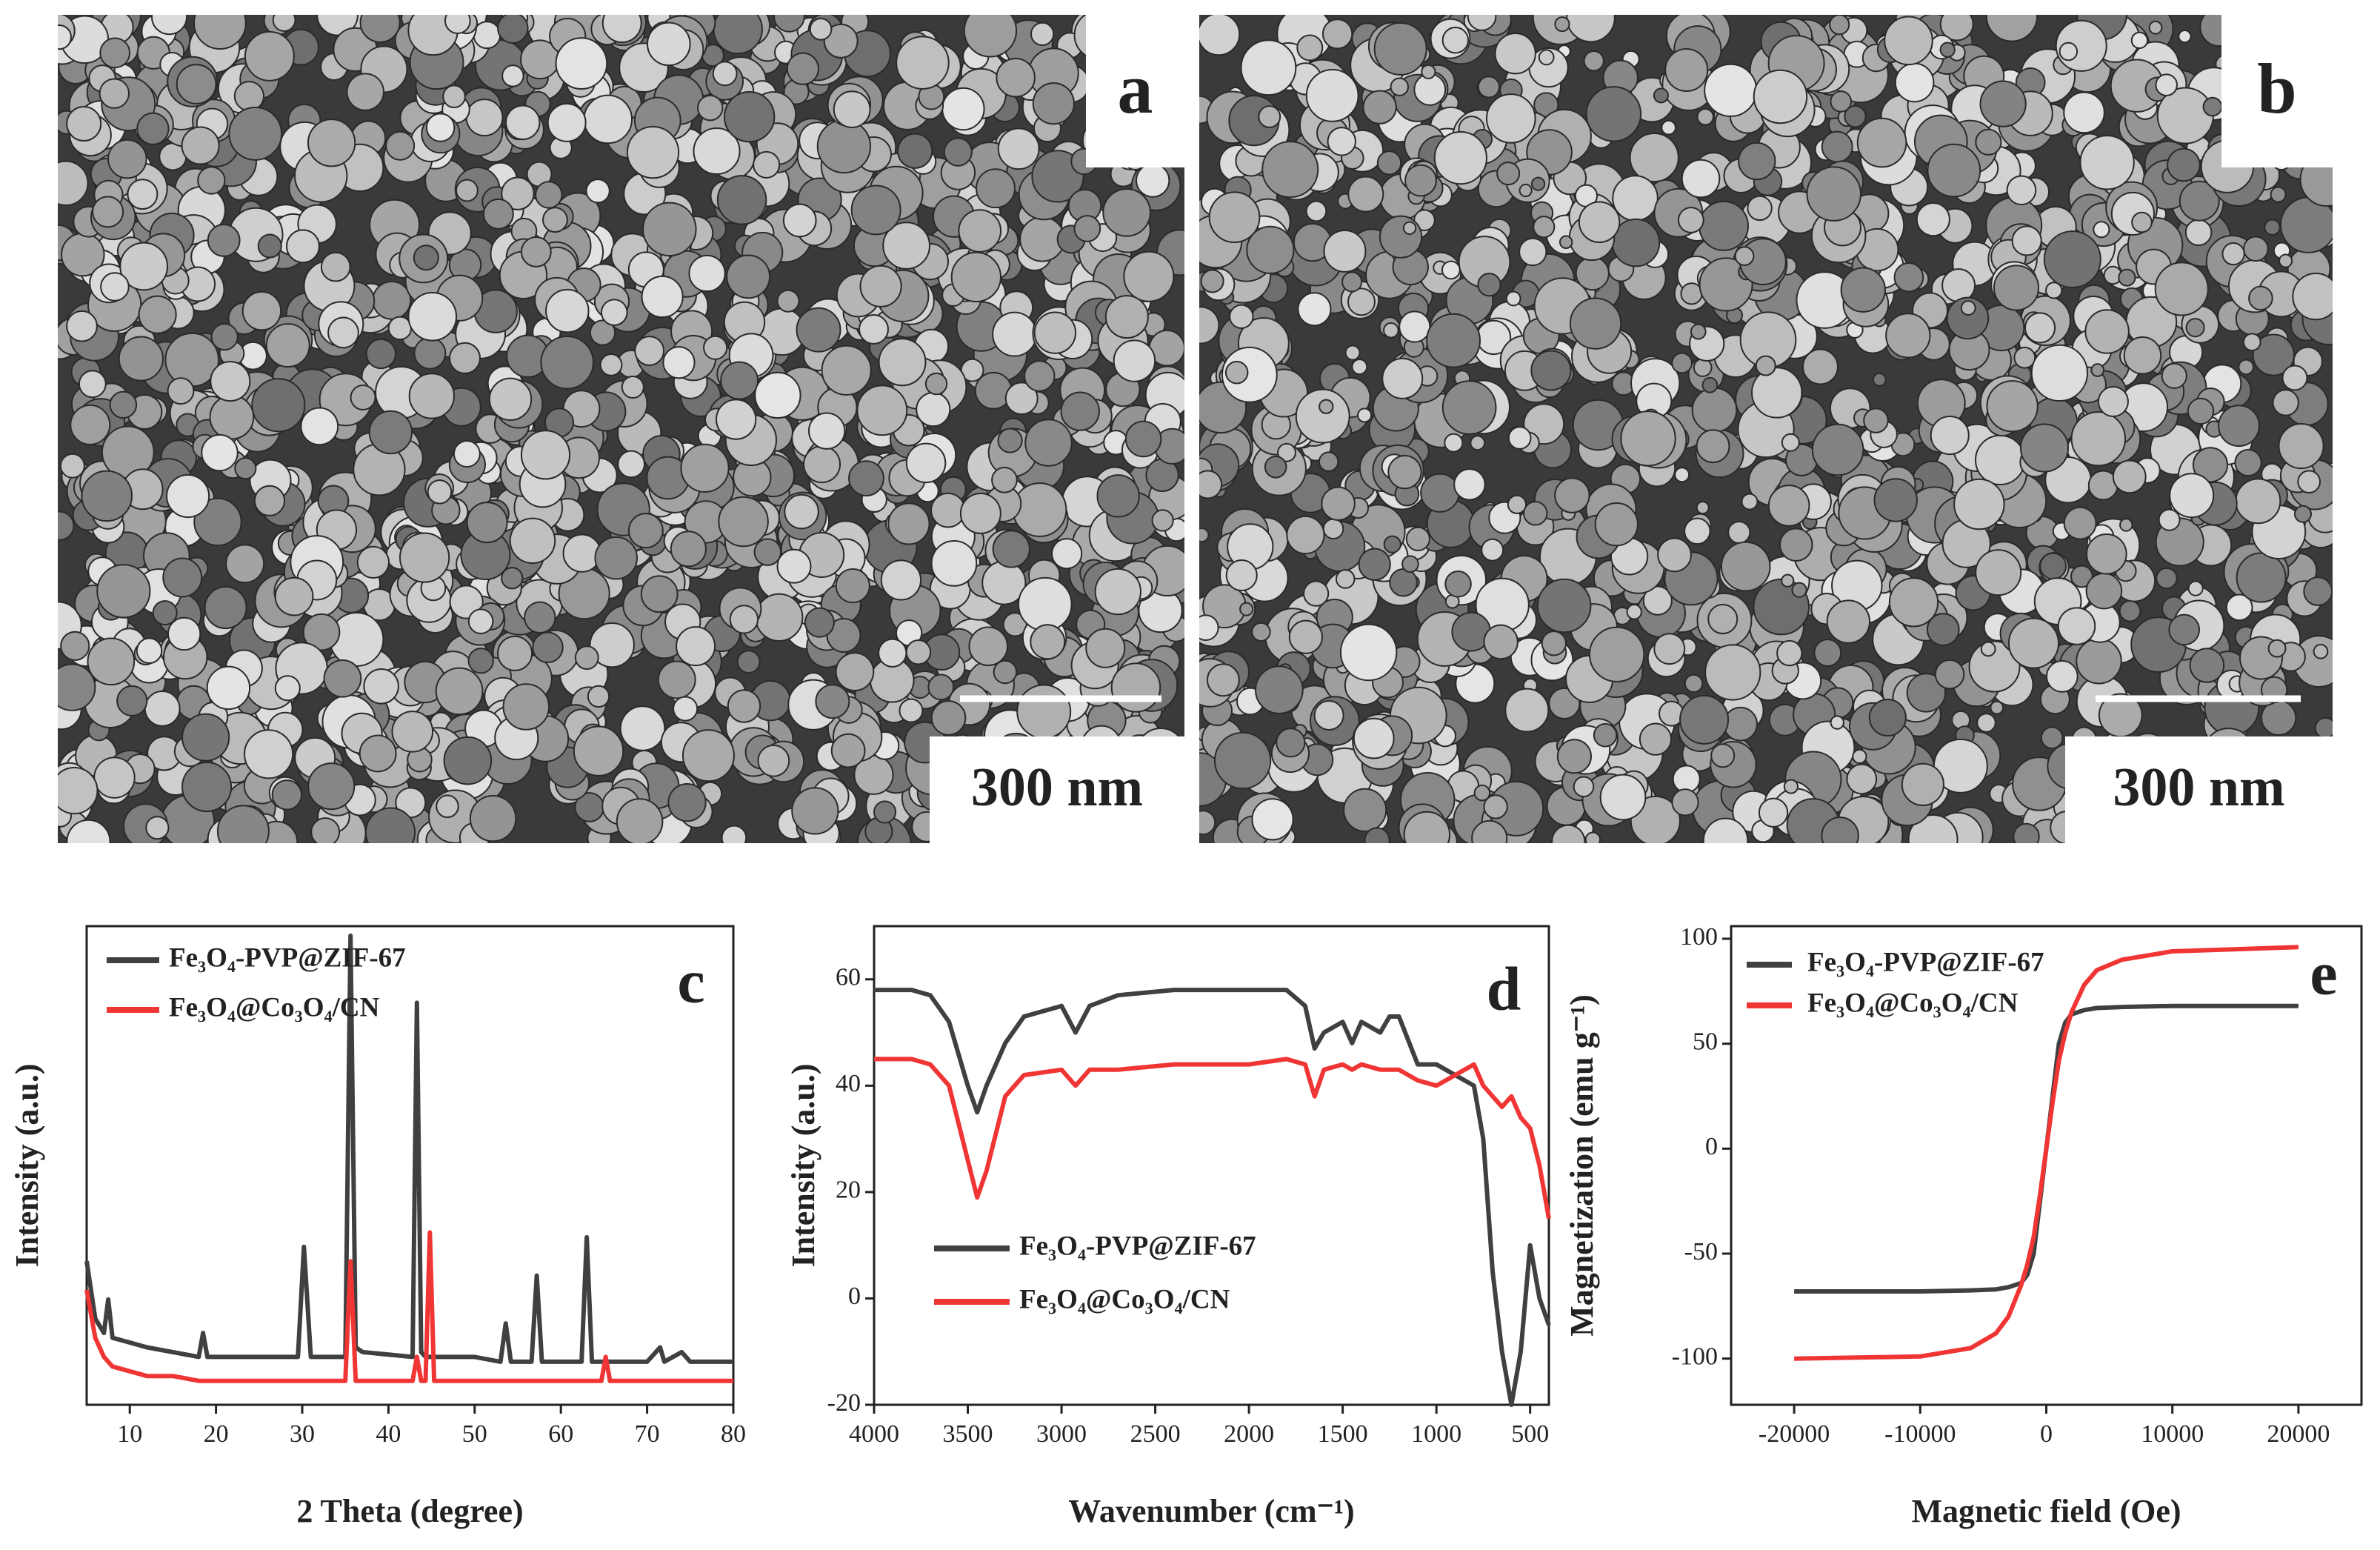 Image resolution: width=2380 pixels, height=1550 pixels. Describe the element at coordinates (2046, 1153) in the screenshot. I see `series-line` at that location.